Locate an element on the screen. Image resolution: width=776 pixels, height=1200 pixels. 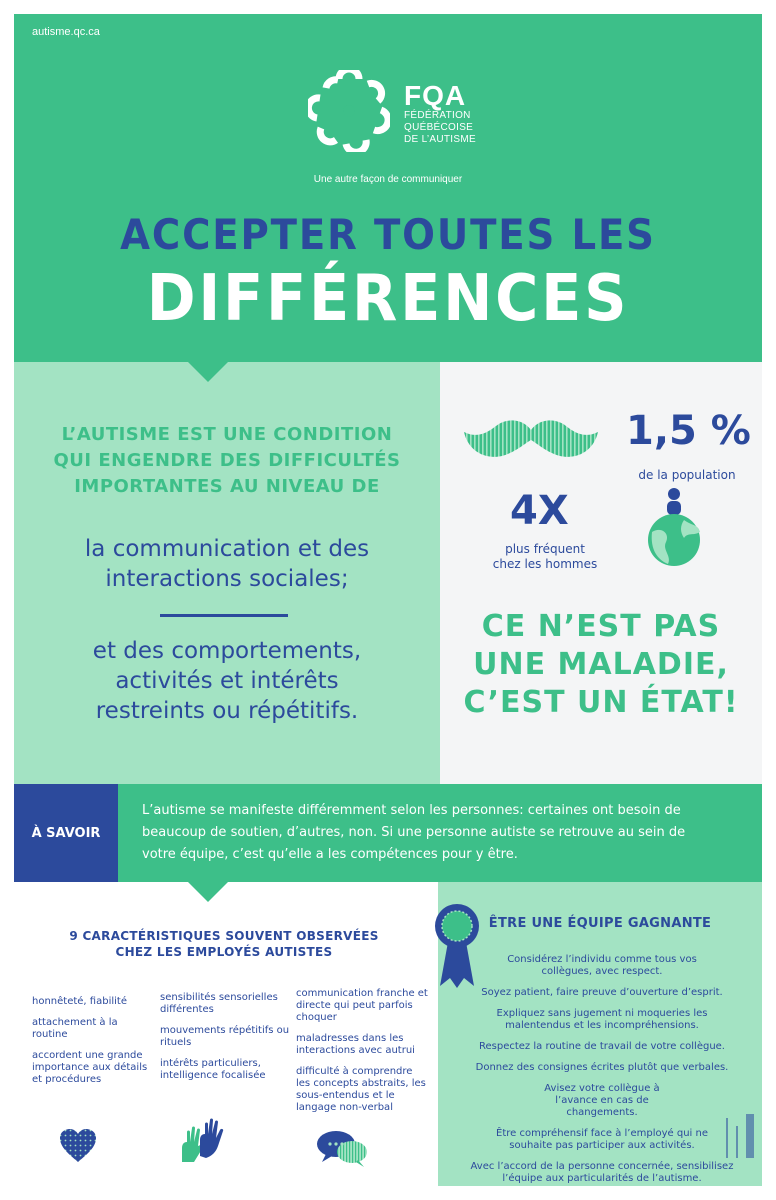
person-on-globe-icon is located at coordinates (674, 527).